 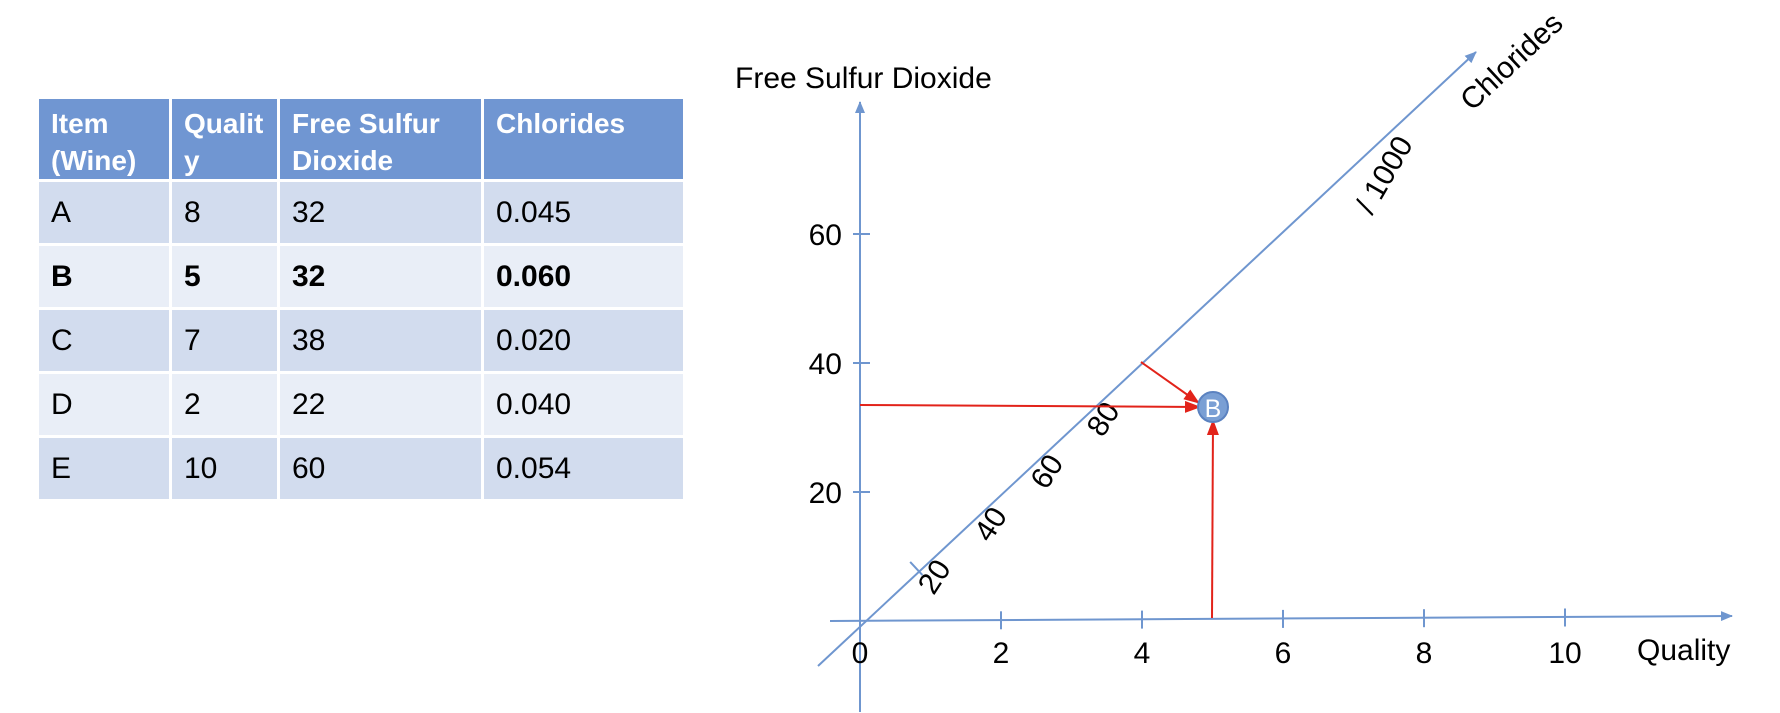 What do you see at coordinates (1511, 62) in the screenshot?
I see `z-axis-title: Chlorides` at bounding box center [1511, 62].